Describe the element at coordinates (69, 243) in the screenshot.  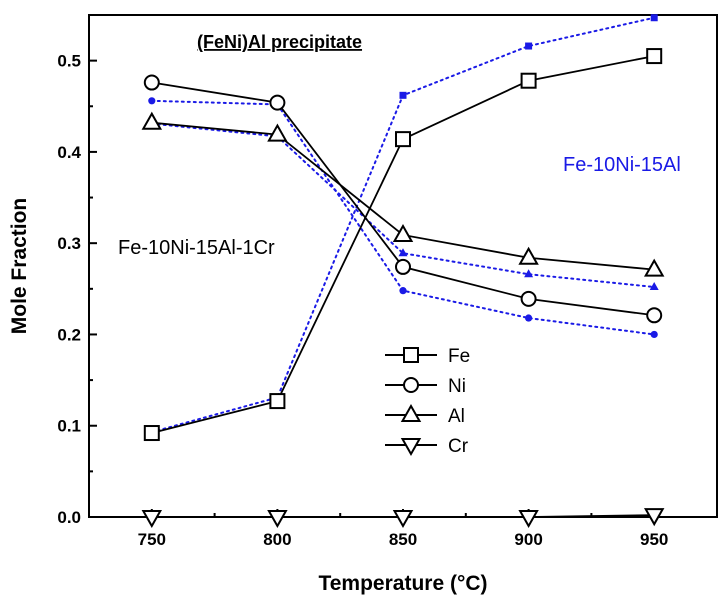
I see `y-tick-label: 0.3` at that location.